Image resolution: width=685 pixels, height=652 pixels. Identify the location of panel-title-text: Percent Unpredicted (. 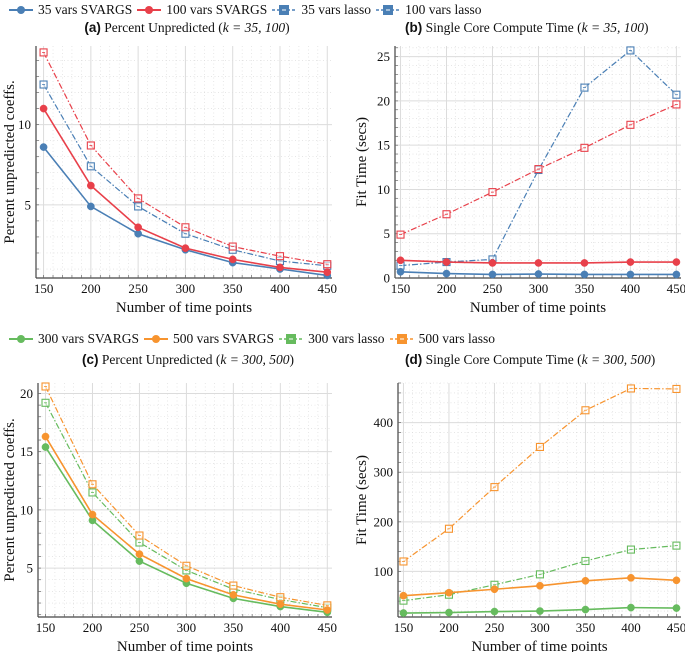
(163, 27).